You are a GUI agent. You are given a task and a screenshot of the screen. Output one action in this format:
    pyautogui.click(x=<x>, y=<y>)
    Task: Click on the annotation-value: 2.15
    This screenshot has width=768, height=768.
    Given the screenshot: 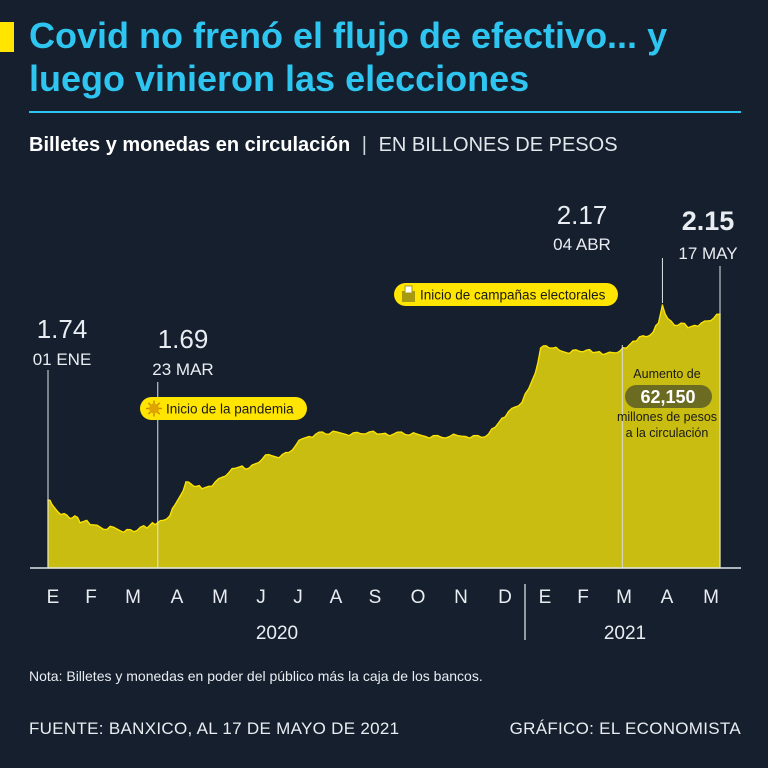 What is the action you would take?
    pyautogui.click(x=708, y=221)
    